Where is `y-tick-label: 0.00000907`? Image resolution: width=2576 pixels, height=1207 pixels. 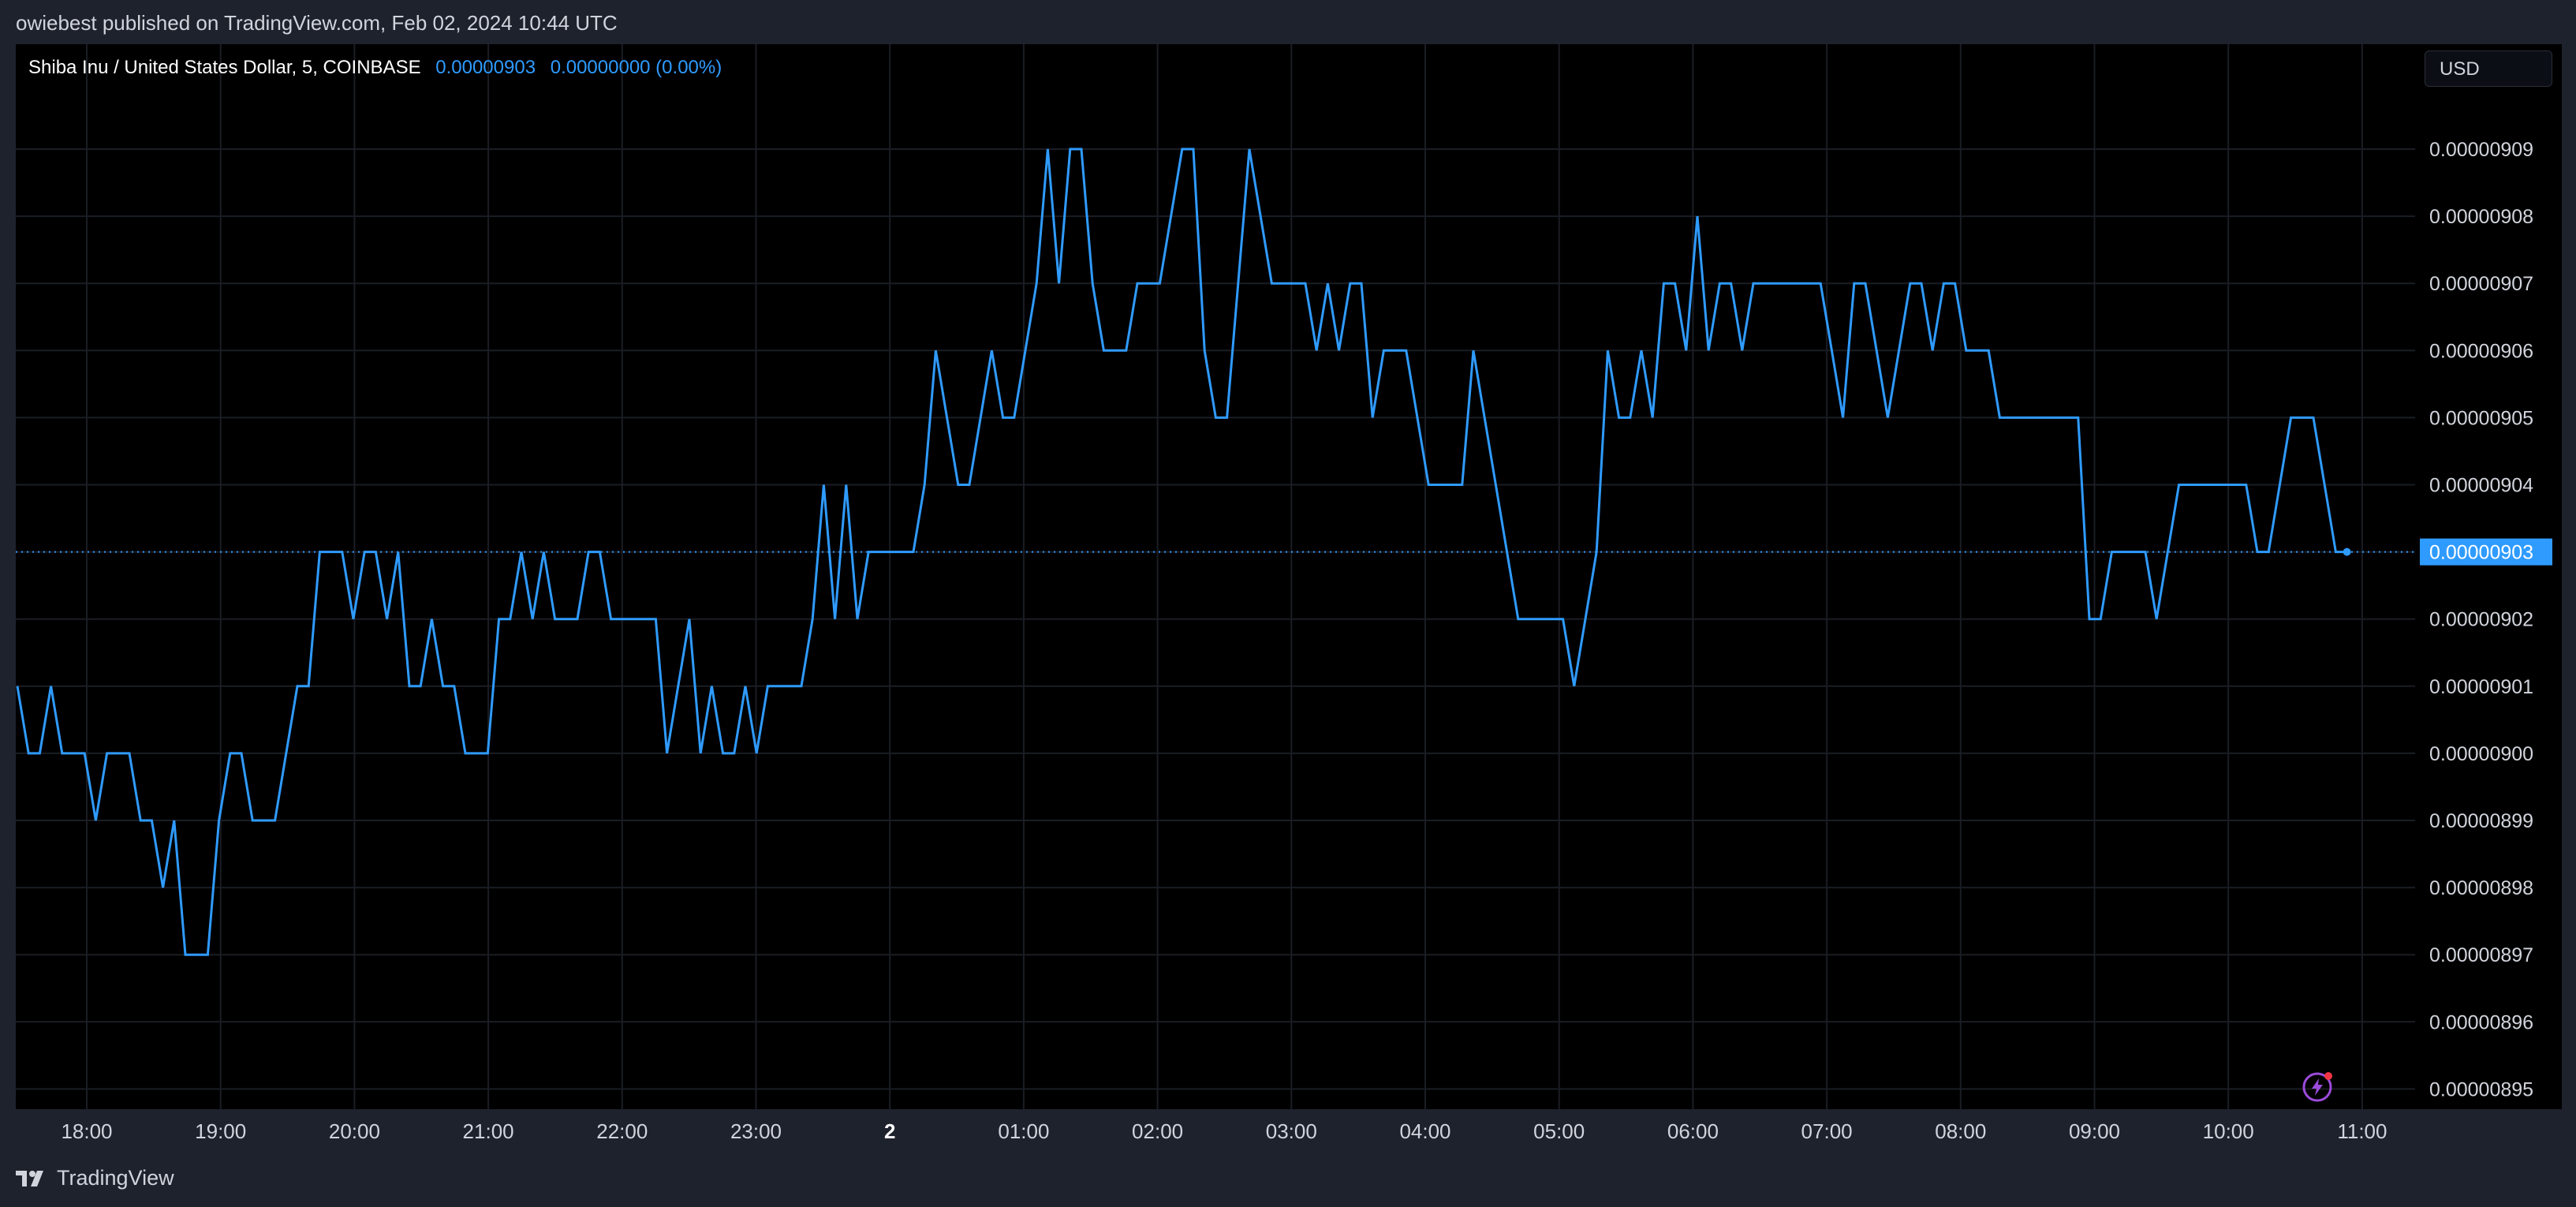
y-tick-label: 0.00000907 is located at coordinates (2481, 284).